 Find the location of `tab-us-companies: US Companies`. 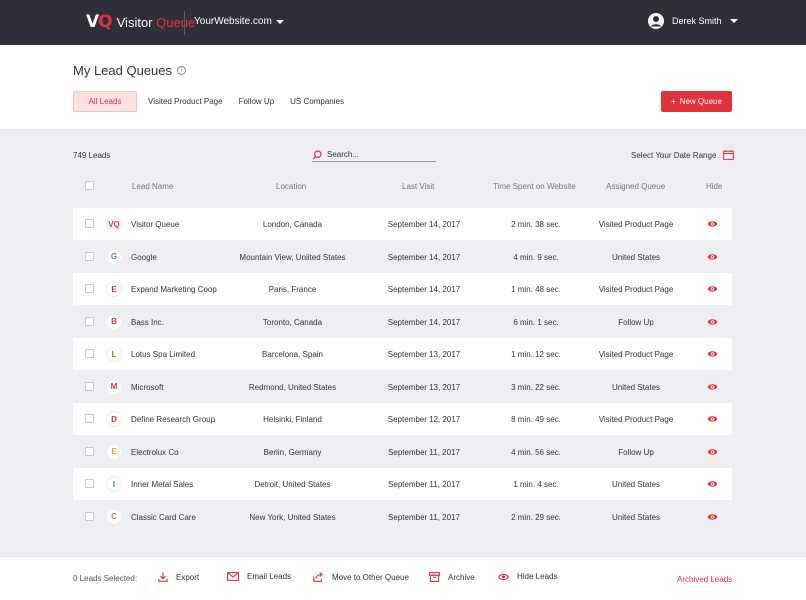

tab-us-companies: US Companies is located at coordinates (317, 101).